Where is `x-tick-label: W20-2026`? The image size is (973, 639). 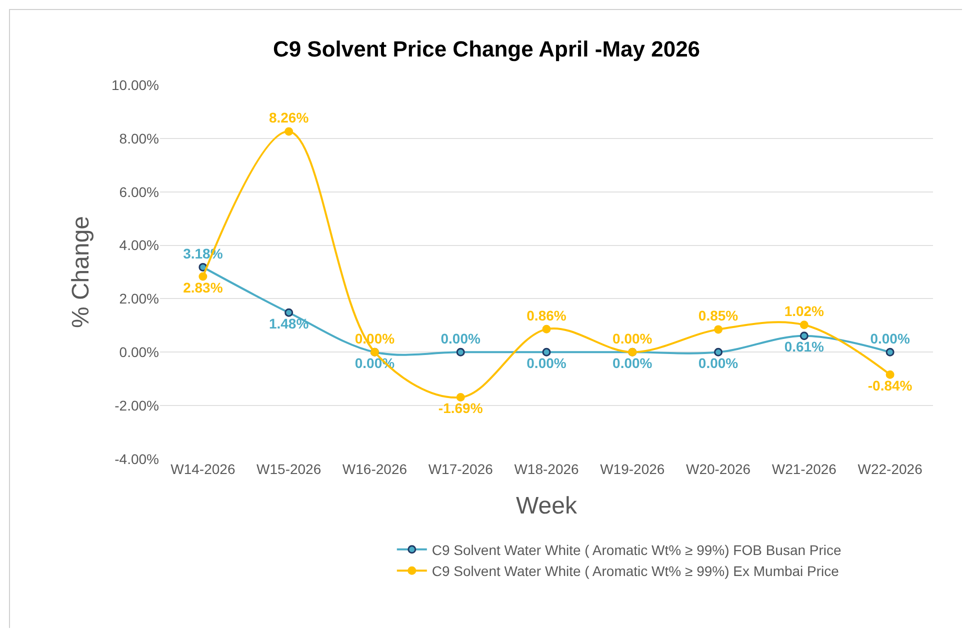 x-tick-label: W20-2026 is located at coordinates (718, 469).